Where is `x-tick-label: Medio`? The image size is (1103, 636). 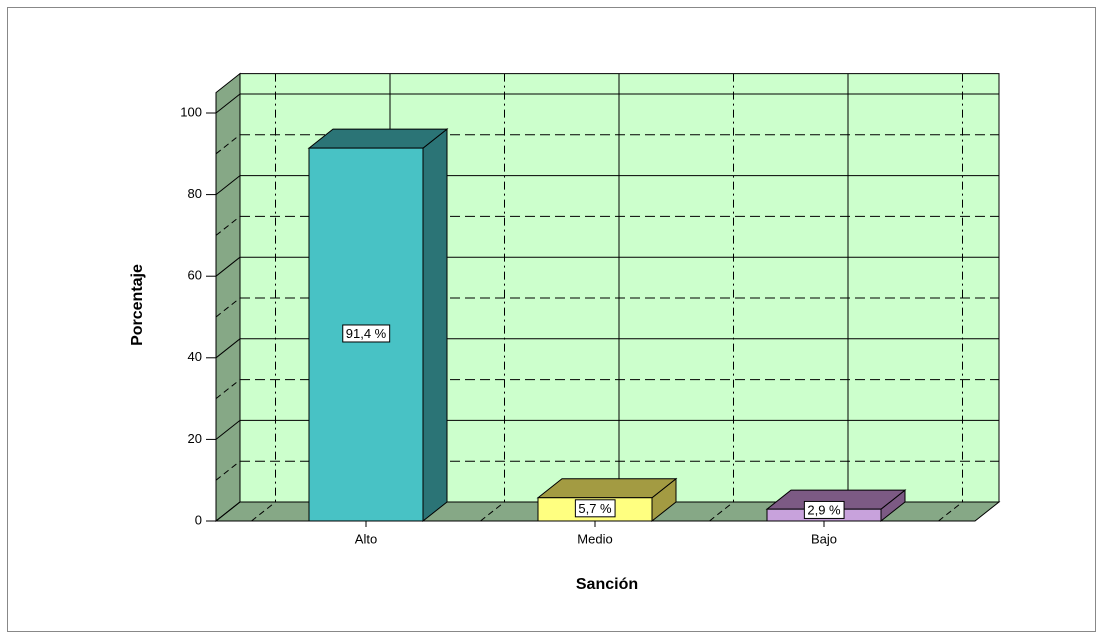
x-tick-label: Medio is located at coordinates (594, 538).